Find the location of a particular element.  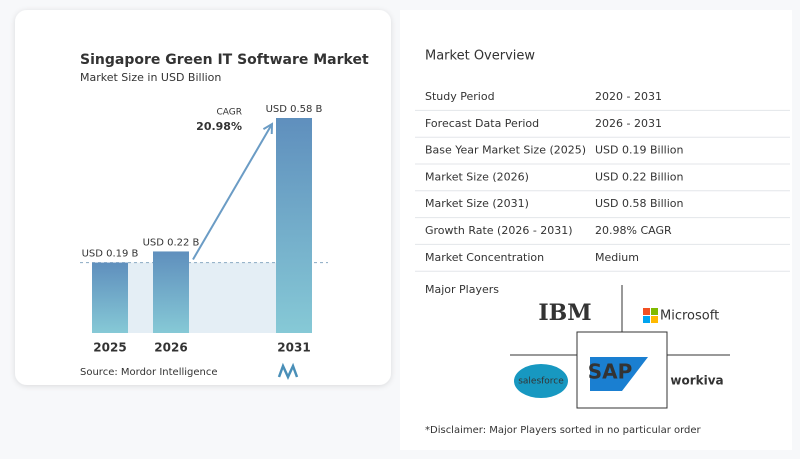

row-label: Market Size (2031) is located at coordinates (477, 203).